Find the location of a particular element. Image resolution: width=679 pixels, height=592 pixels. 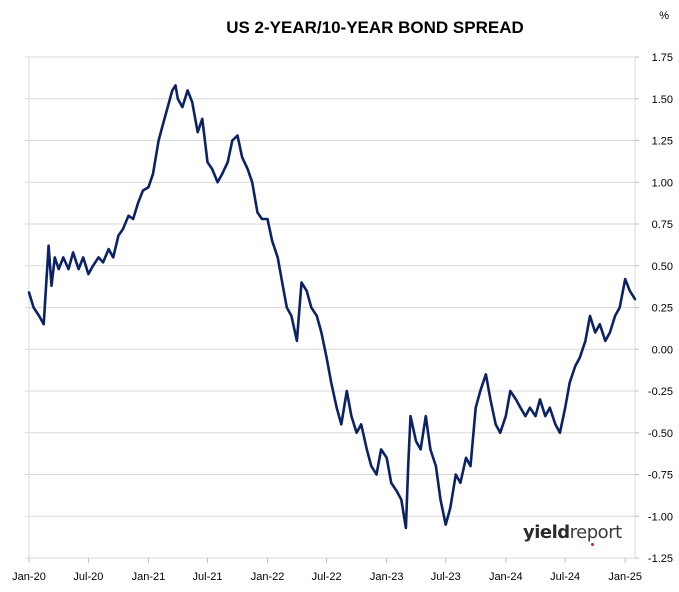

y-tick-label: 0.50 is located at coordinates (662, 267).